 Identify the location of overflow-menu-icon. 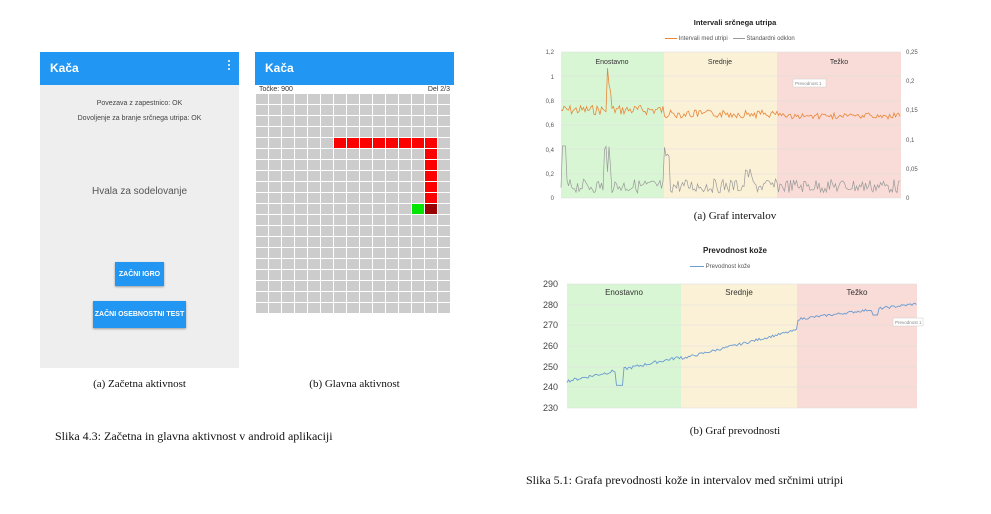
(229, 66).